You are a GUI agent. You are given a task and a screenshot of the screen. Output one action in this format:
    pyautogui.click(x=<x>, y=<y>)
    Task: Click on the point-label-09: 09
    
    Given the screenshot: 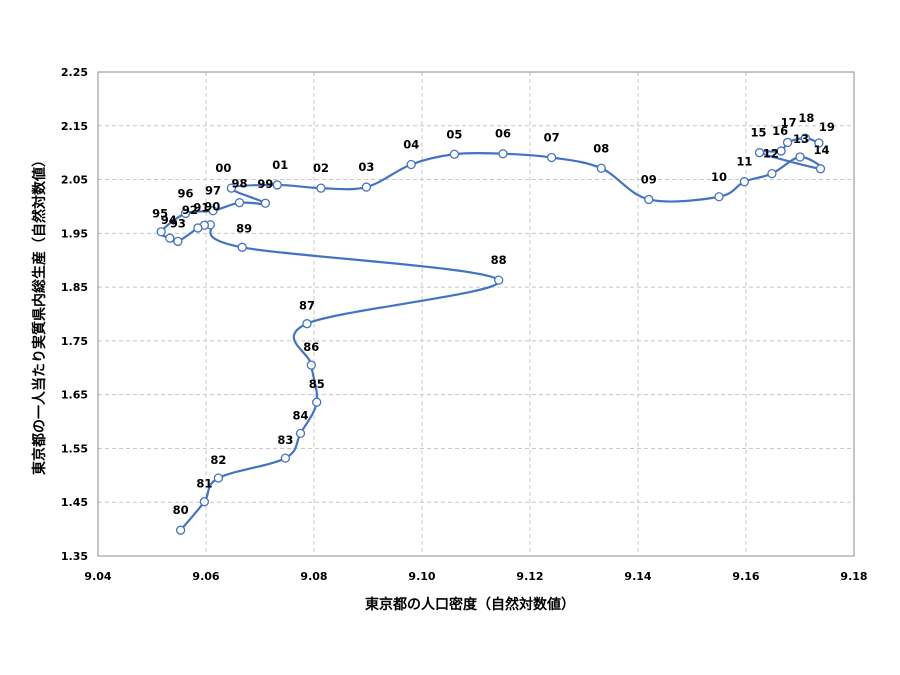 What is the action you would take?
    pyautogui.click(x=649, y=179)
    